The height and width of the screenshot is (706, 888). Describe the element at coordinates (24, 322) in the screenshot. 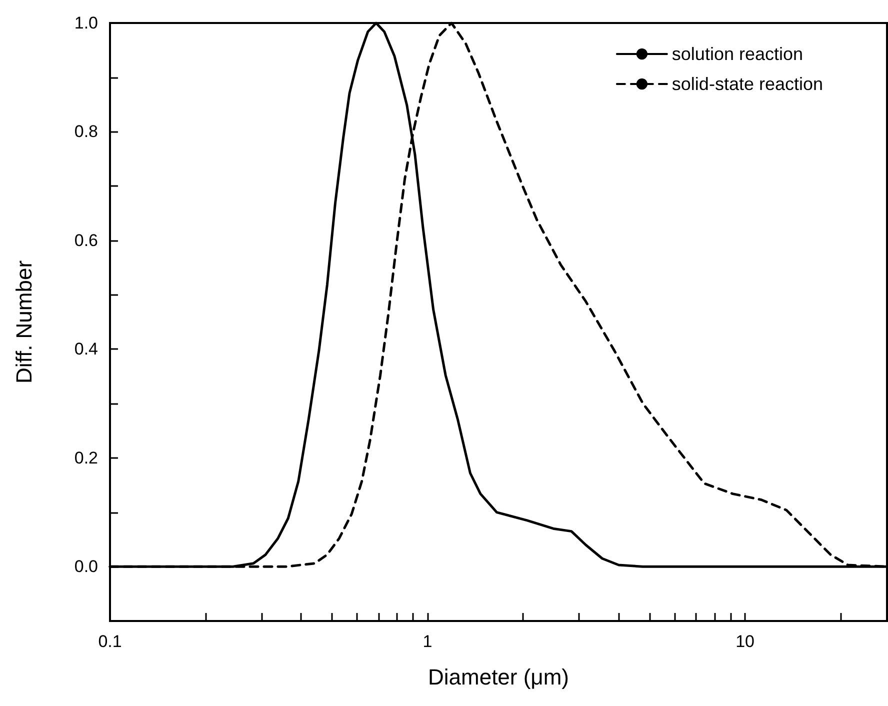

I see `y-axis-title: Diff. Number` at that location.